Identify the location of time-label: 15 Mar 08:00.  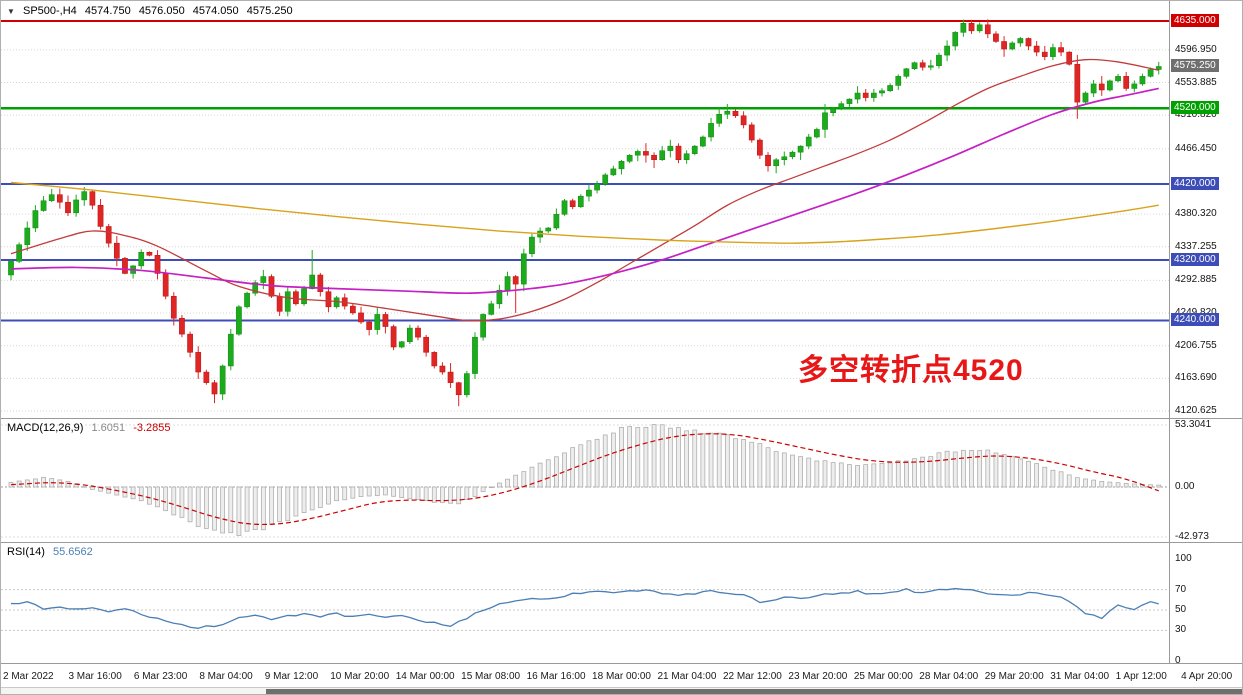
(491, 676).